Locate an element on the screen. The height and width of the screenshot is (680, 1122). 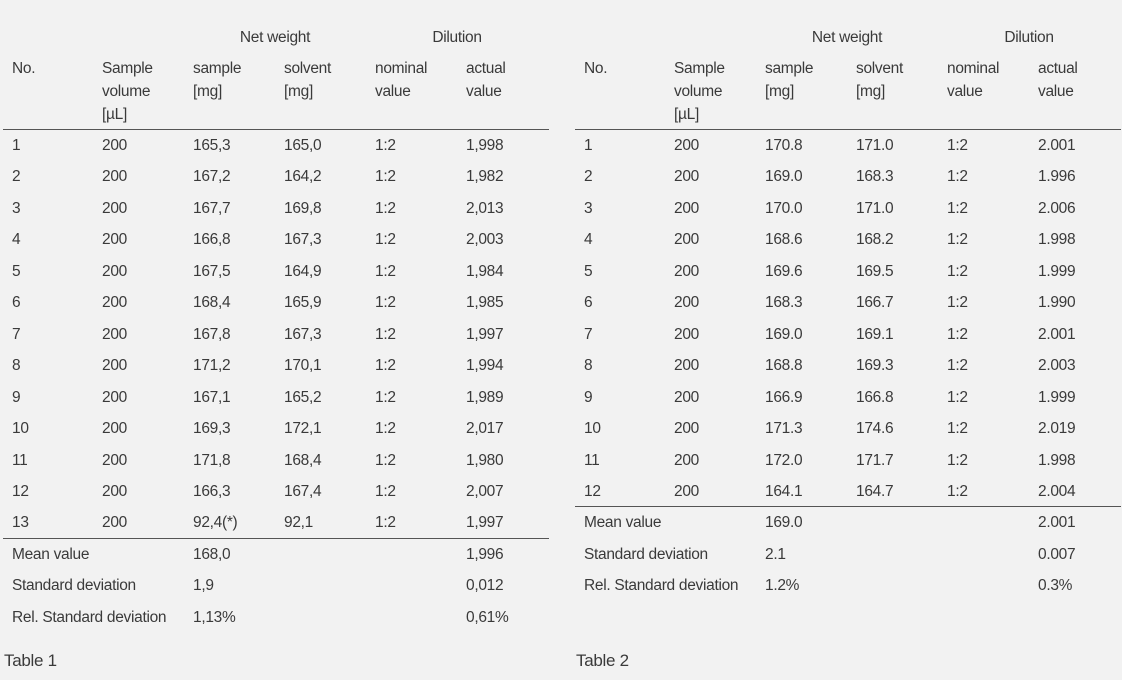
summary-cell: 1,996 is located at coordinates (485, 554).